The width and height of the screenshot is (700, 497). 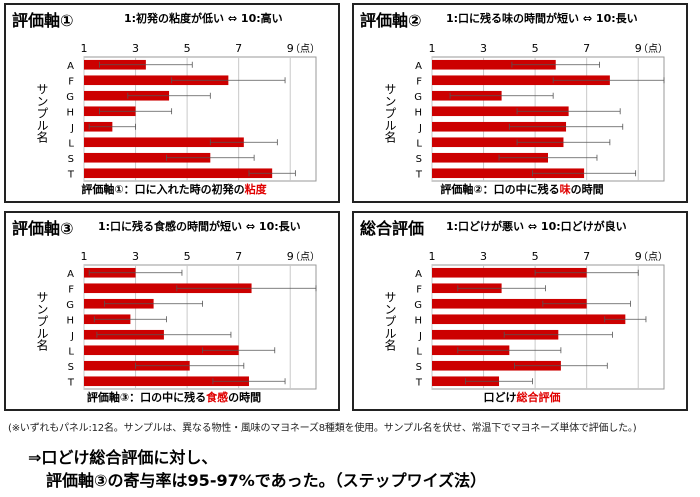 I want to click on caption-highlight: 食感, so click(x=217, y=397).